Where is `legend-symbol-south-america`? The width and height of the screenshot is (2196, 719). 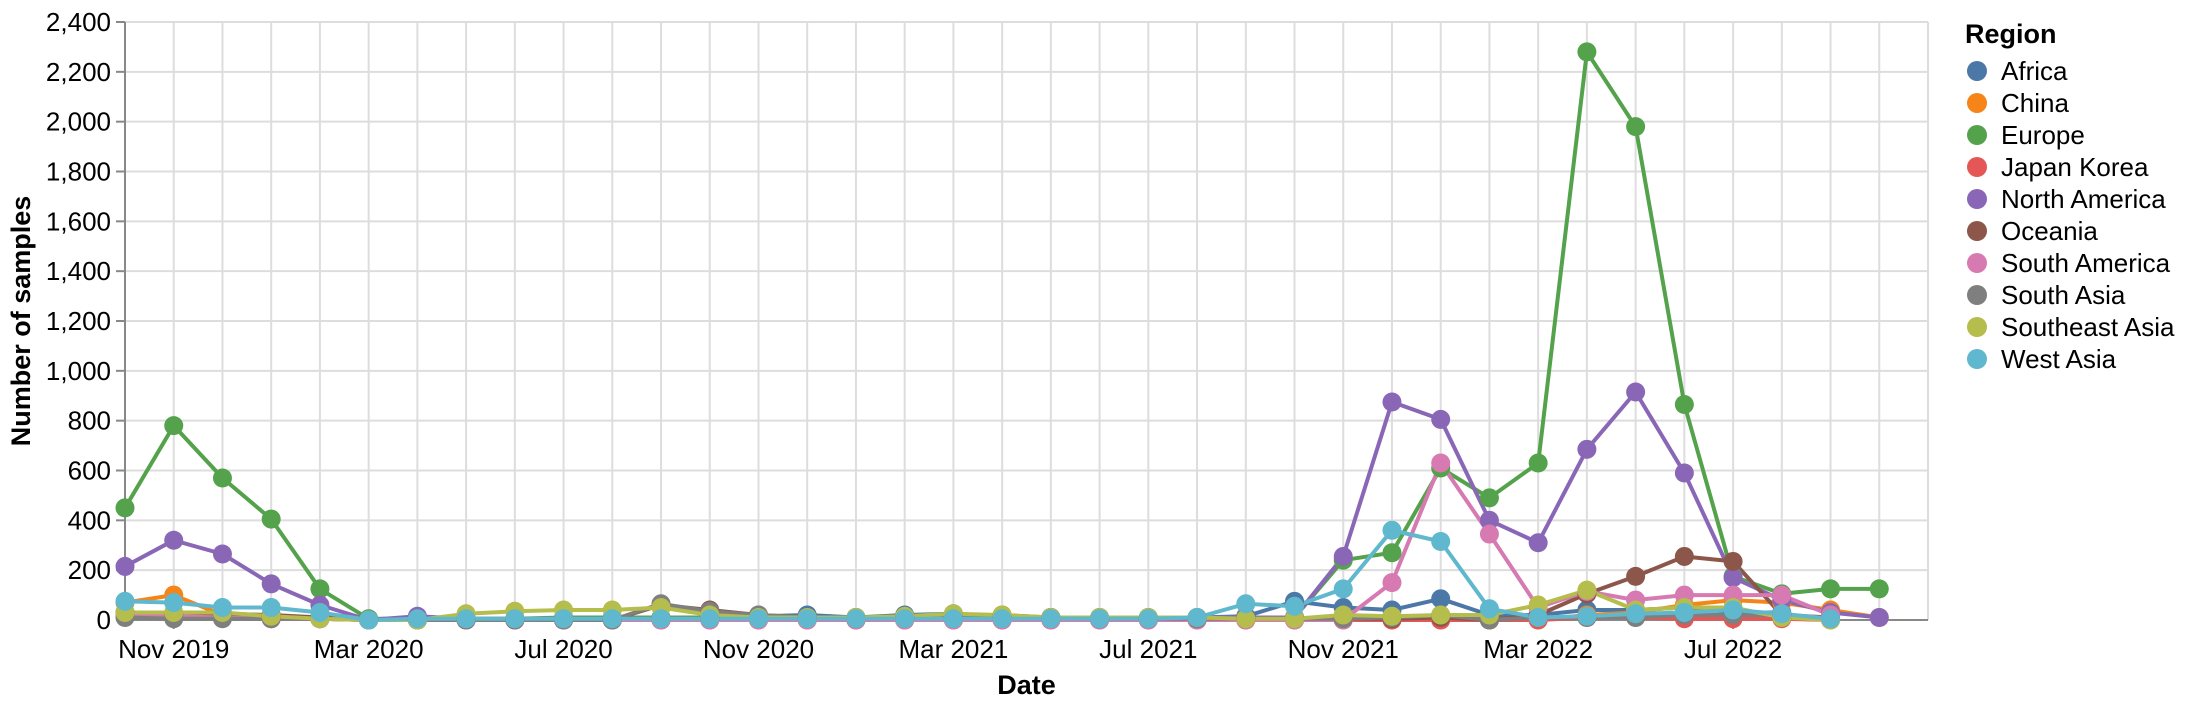
legend-symbol-south-america is located at coordinates (1977, 263).